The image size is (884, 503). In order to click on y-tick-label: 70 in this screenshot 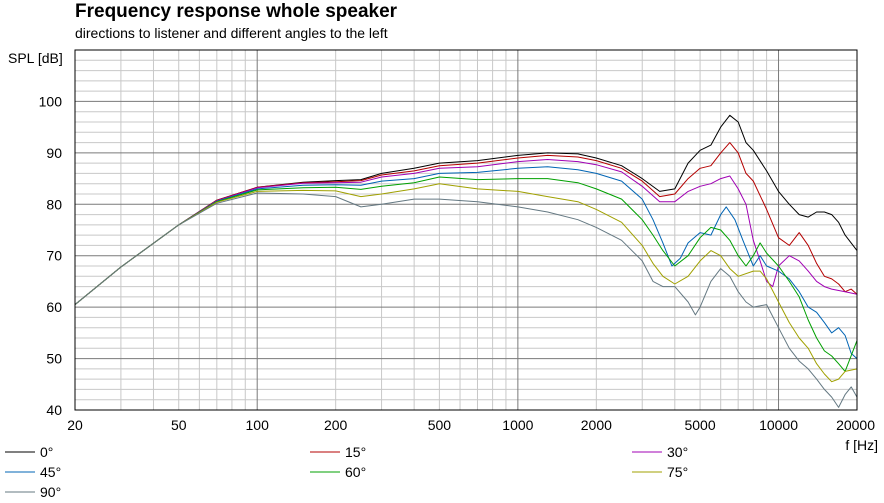, I will do `click(54, 256)`.